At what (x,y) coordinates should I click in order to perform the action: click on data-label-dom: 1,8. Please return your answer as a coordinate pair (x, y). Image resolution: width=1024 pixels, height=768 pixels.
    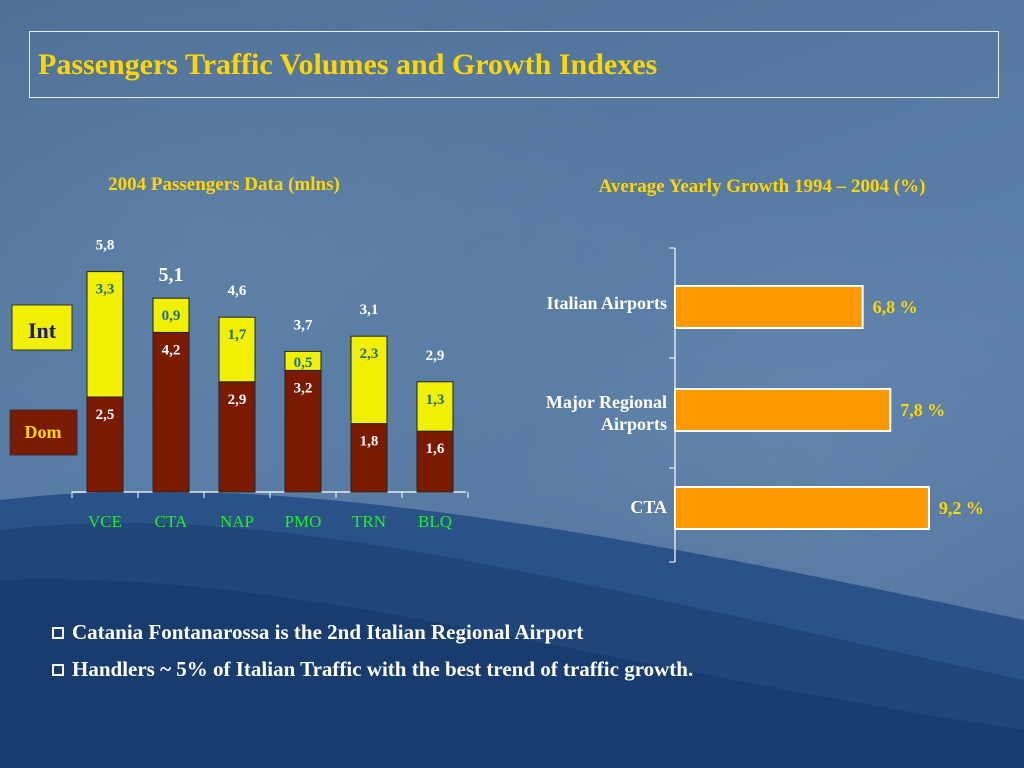
    Looking at the image, I should click on (369, 442).